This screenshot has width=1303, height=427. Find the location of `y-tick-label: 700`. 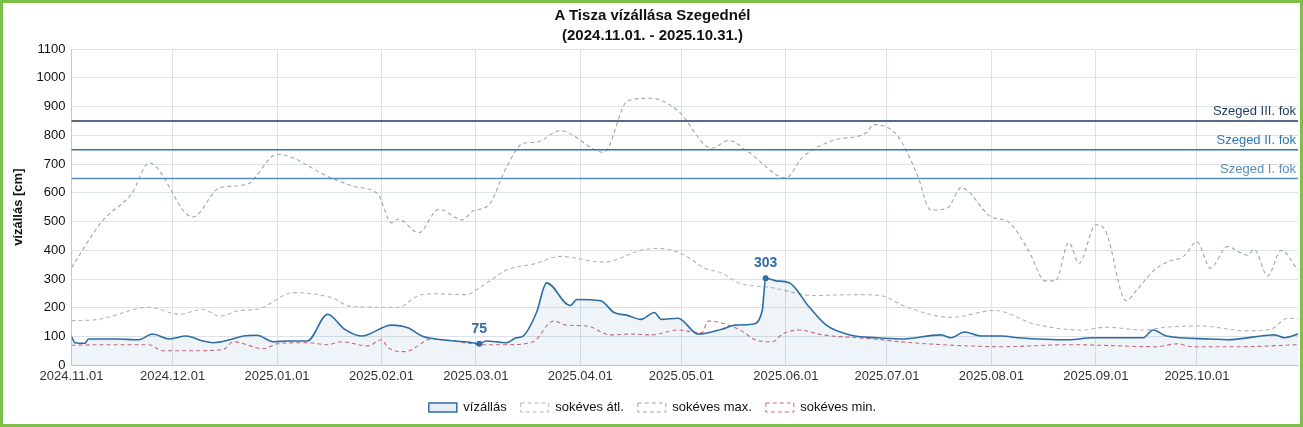

y-tick-label: 700 is located at coordinates (54, 163).